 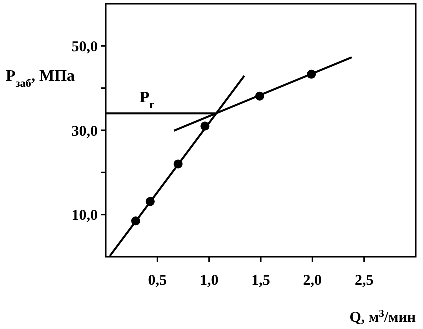 I want to click on x-tick-label: 1,0, so click(x=209, y=281).